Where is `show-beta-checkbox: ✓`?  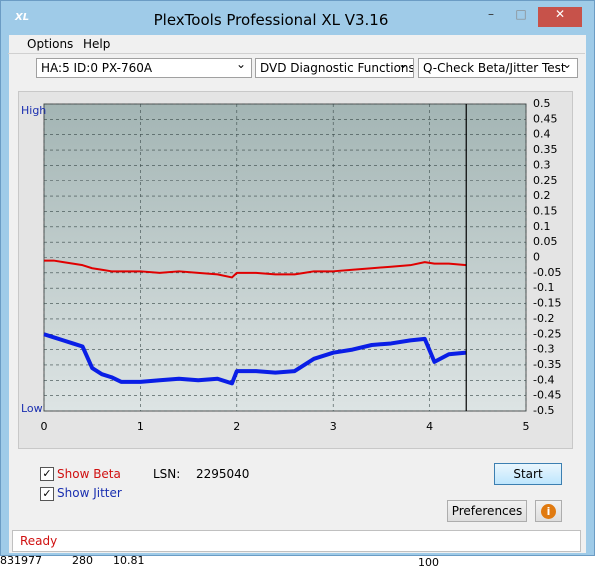 show-beta-checkbox: ✓ is located at coordinates (47, 474).